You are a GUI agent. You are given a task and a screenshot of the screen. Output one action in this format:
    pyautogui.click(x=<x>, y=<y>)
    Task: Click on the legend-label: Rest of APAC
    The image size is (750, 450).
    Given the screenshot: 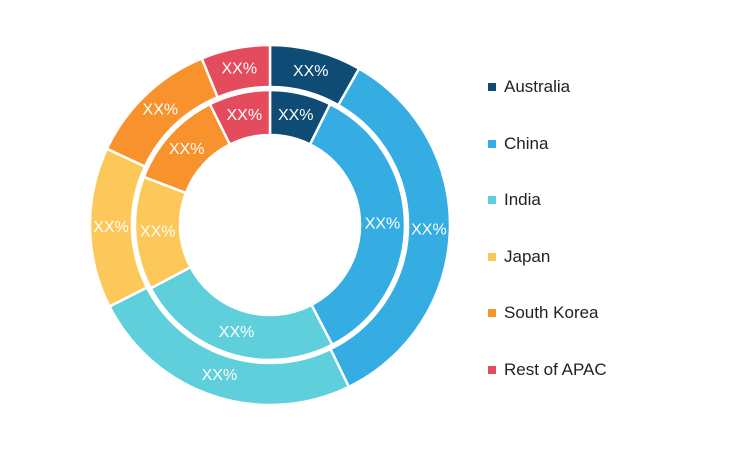 What is the action you would take?
    pyautogui.click(x=555, y=369)
    